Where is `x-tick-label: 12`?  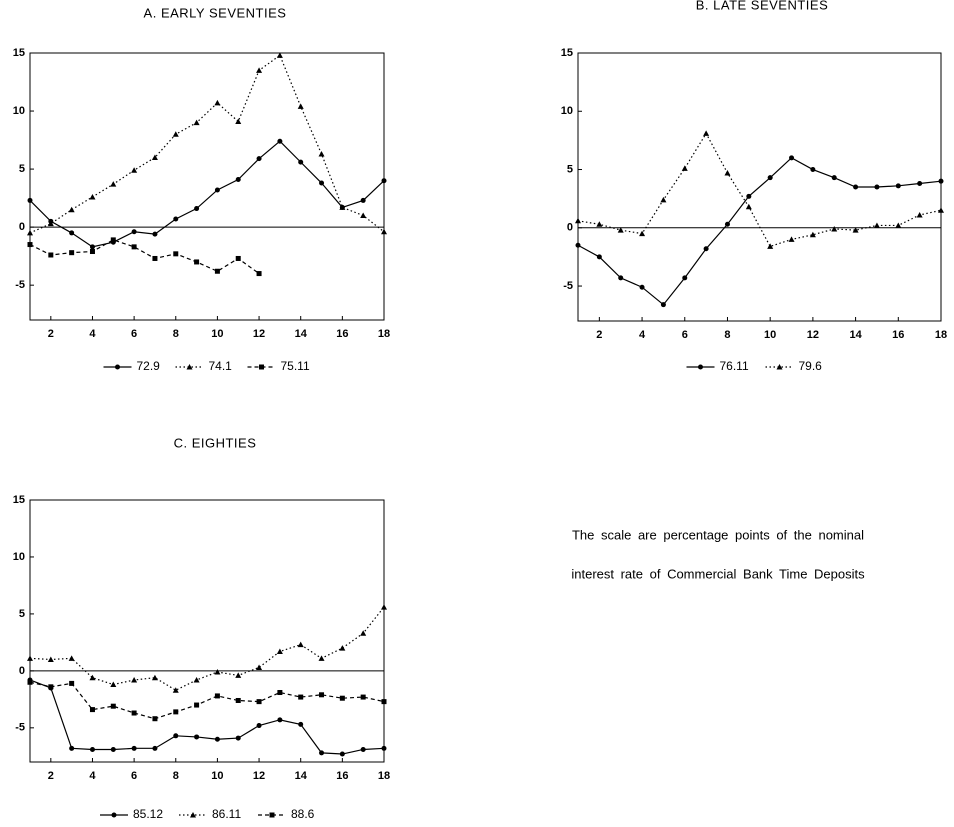 x-tick-label: 12 is located at coordinates (813, 335).